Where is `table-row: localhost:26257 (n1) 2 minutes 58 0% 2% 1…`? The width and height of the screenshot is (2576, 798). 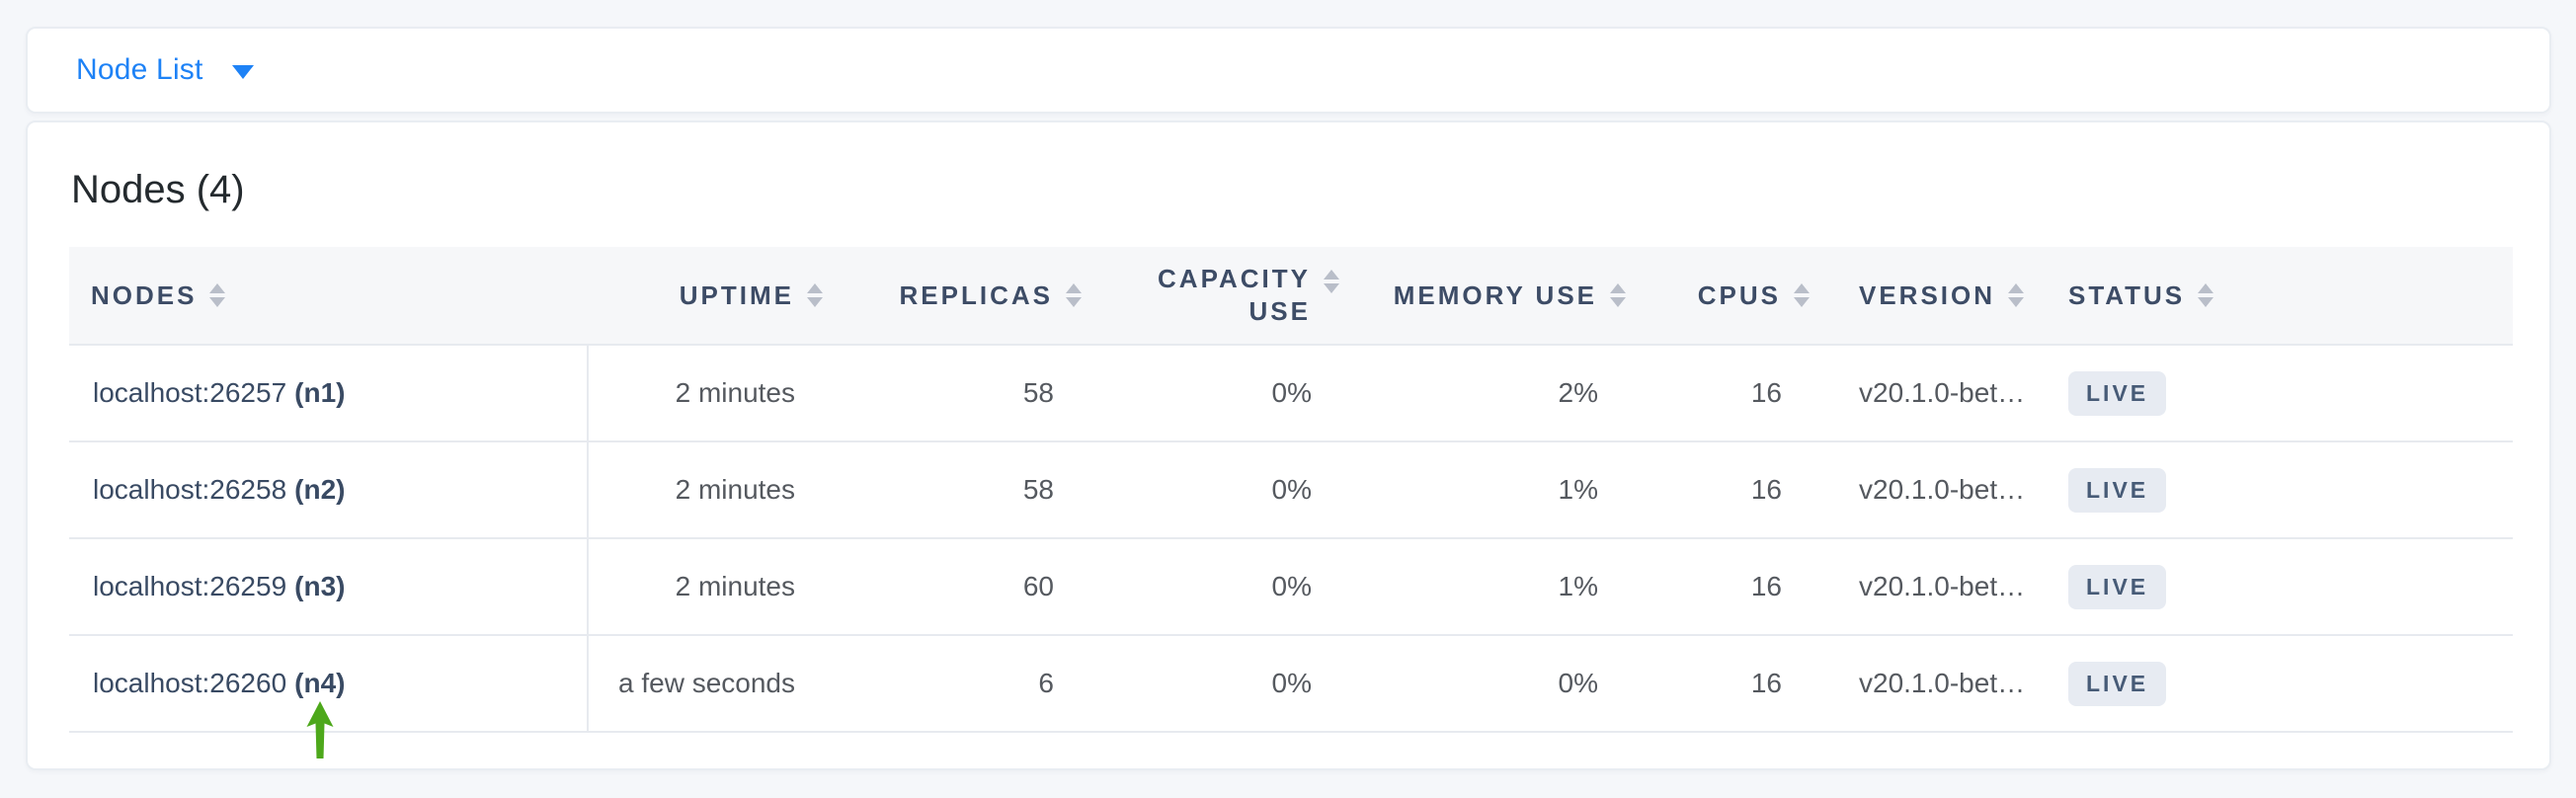
table-row: localhost:26257 (n1) 2 minutes 58 0% 2% 1… is located at coordinates (1291, 393).